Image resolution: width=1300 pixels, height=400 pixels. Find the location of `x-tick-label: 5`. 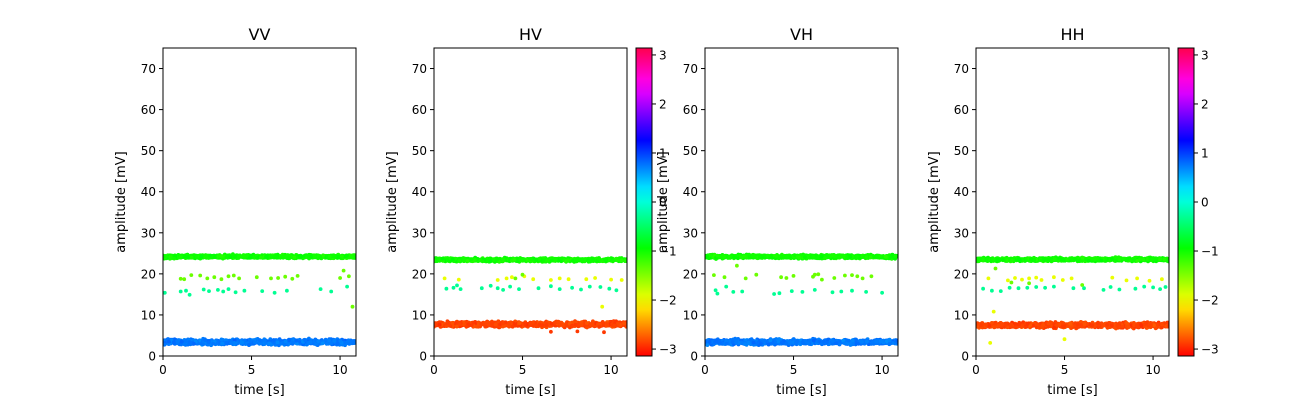

x-tick-label: 5 is located at coordinates (252, 370).